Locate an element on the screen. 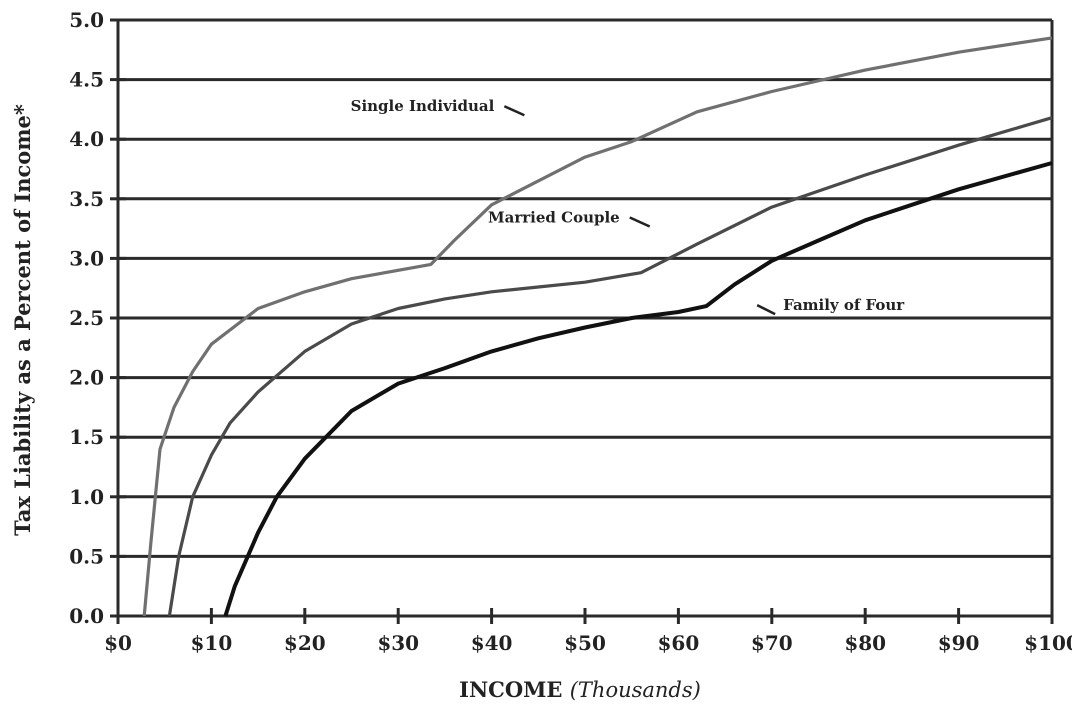  y-tick-label-1: 0.5 is located at coordinates (86, 556).